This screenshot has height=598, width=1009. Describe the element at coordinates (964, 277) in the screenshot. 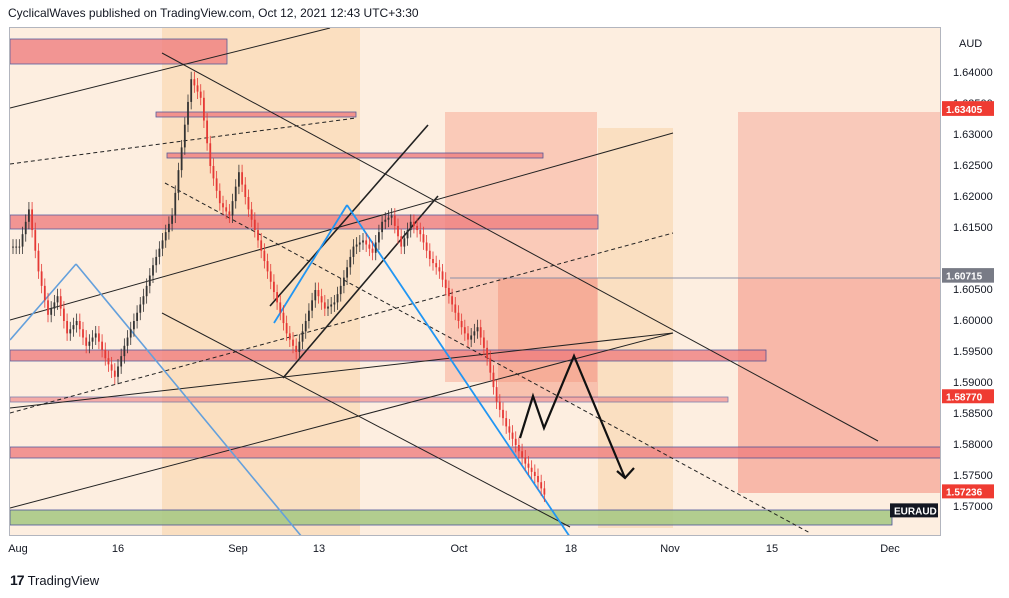

I see `price-label-text: 1.60715` at that location.